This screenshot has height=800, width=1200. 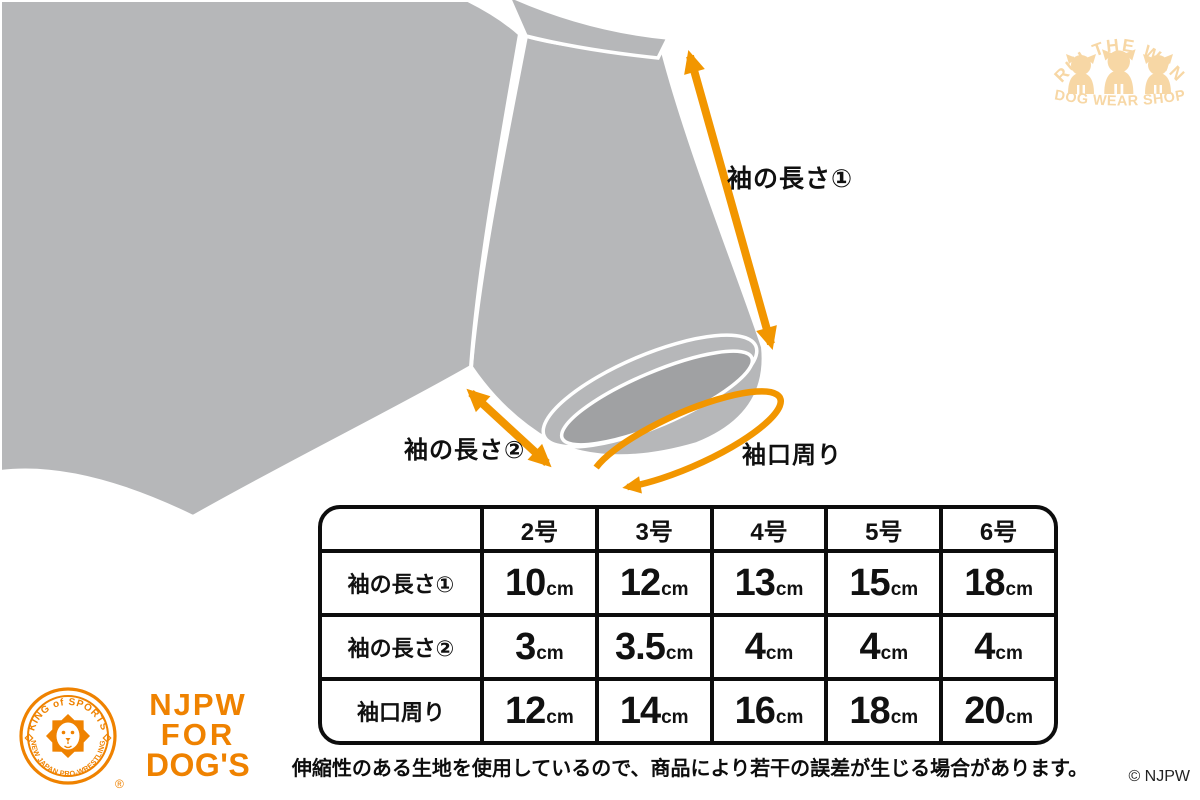 What do you see at coordinates (767, 529) in the screenshot?
I see `size-column-header: 4号` at bounding box center [767, 529].